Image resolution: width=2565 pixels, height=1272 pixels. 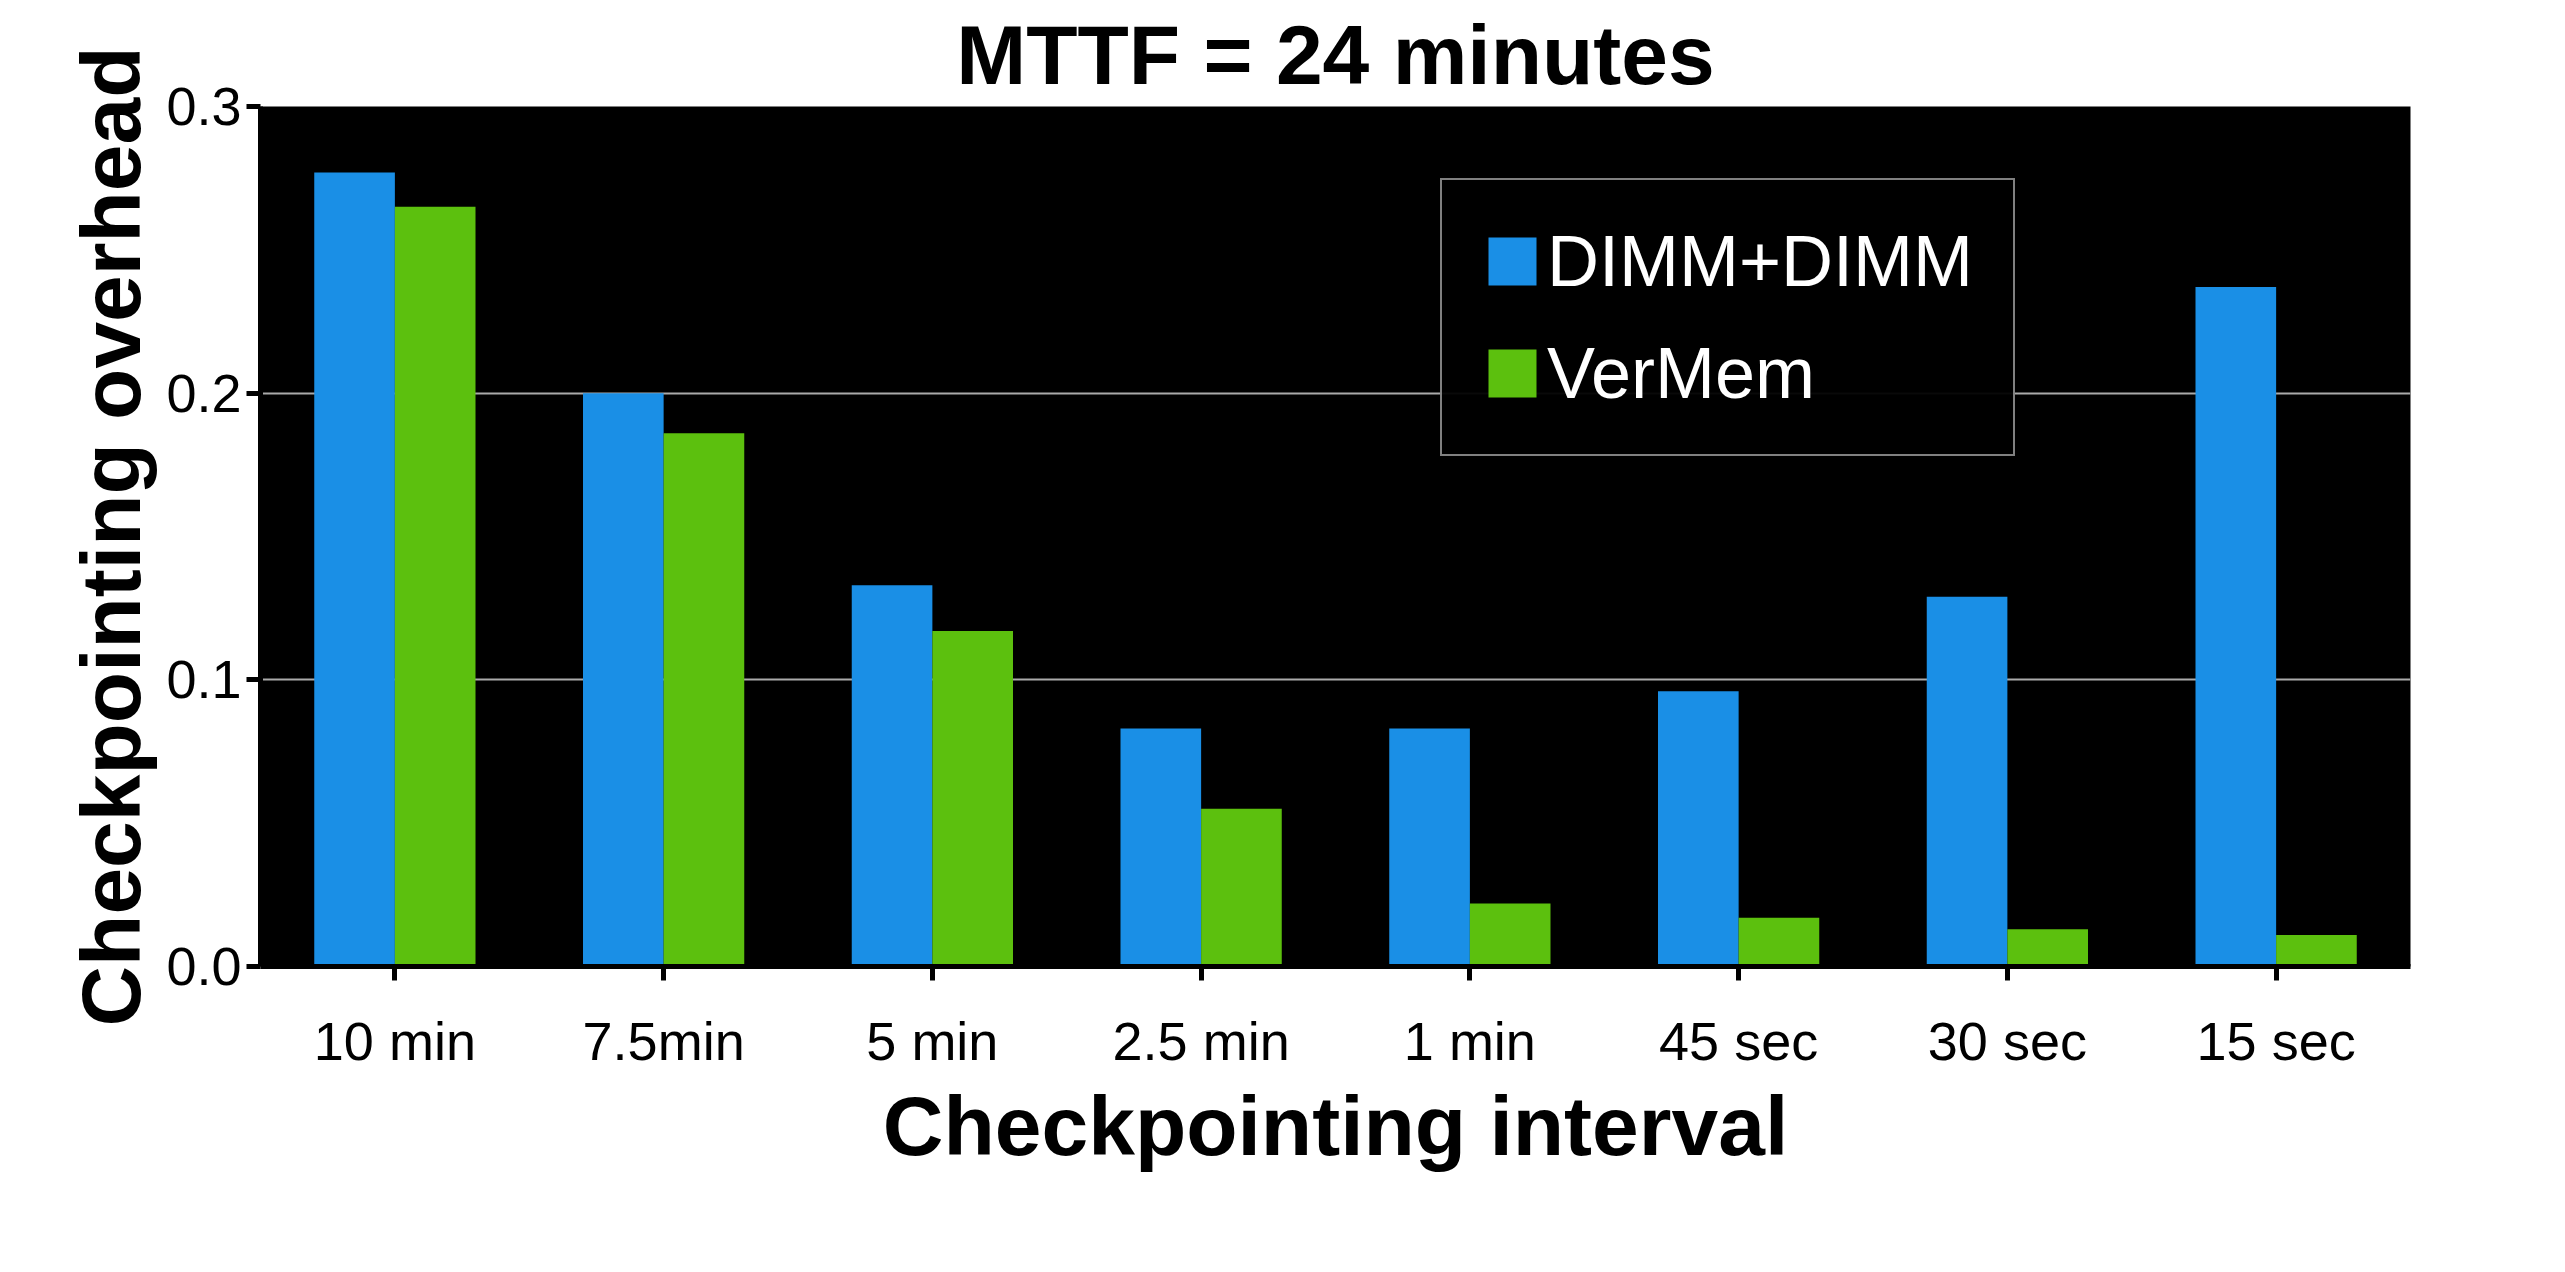 What do you see at coordinates (394, 1040) in the screenshot?
I see `x-tick-label: 10 min` at bounding box center [394, 1040].